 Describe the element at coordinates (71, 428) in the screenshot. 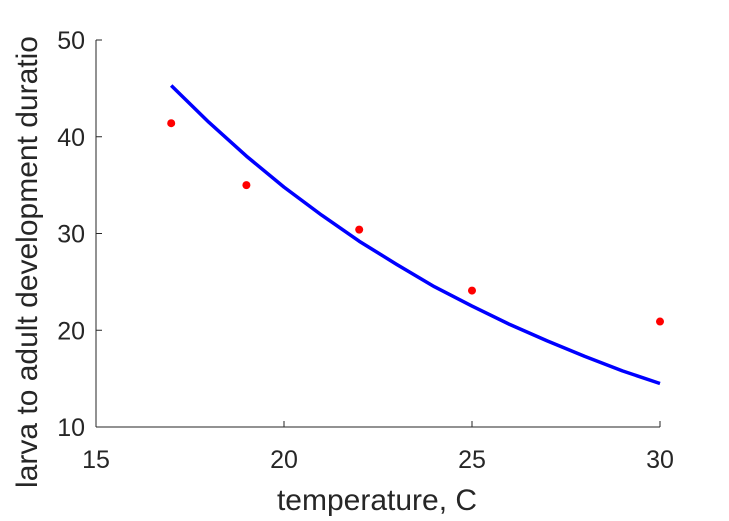

I see `y-tick-label: 10` at that location.